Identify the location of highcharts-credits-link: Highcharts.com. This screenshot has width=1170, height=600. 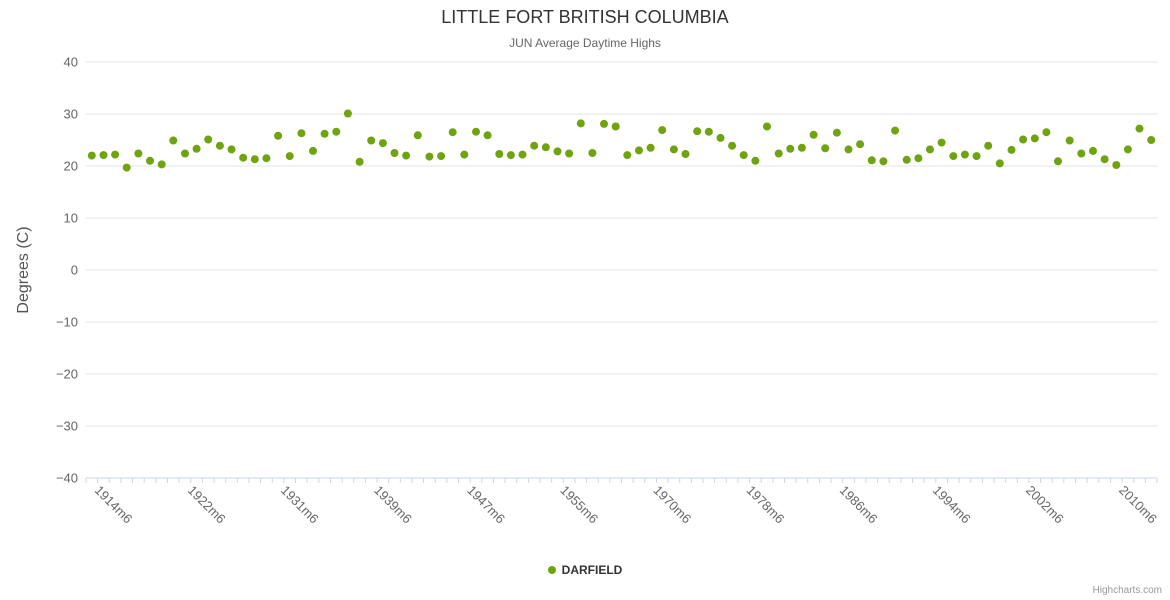
(1127, 590).